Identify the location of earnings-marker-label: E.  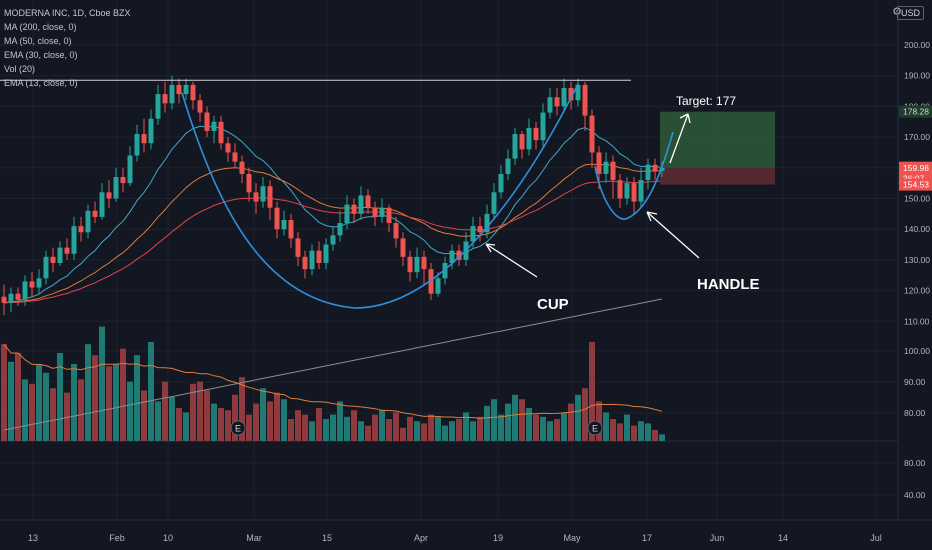
(238, 429).